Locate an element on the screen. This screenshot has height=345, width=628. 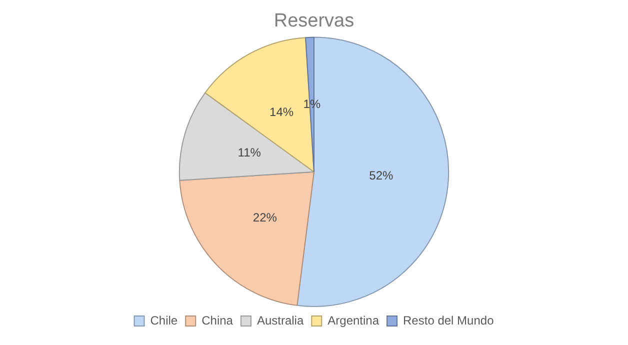
legend-label: Resto del Mundo is located at coordinates (448, 320).